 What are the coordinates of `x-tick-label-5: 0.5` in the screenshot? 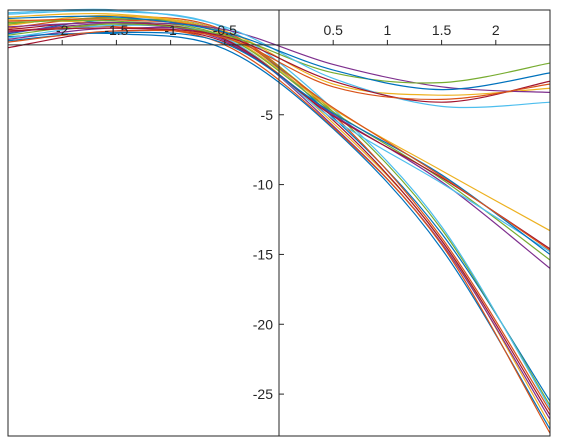 It's located at (333, 30).